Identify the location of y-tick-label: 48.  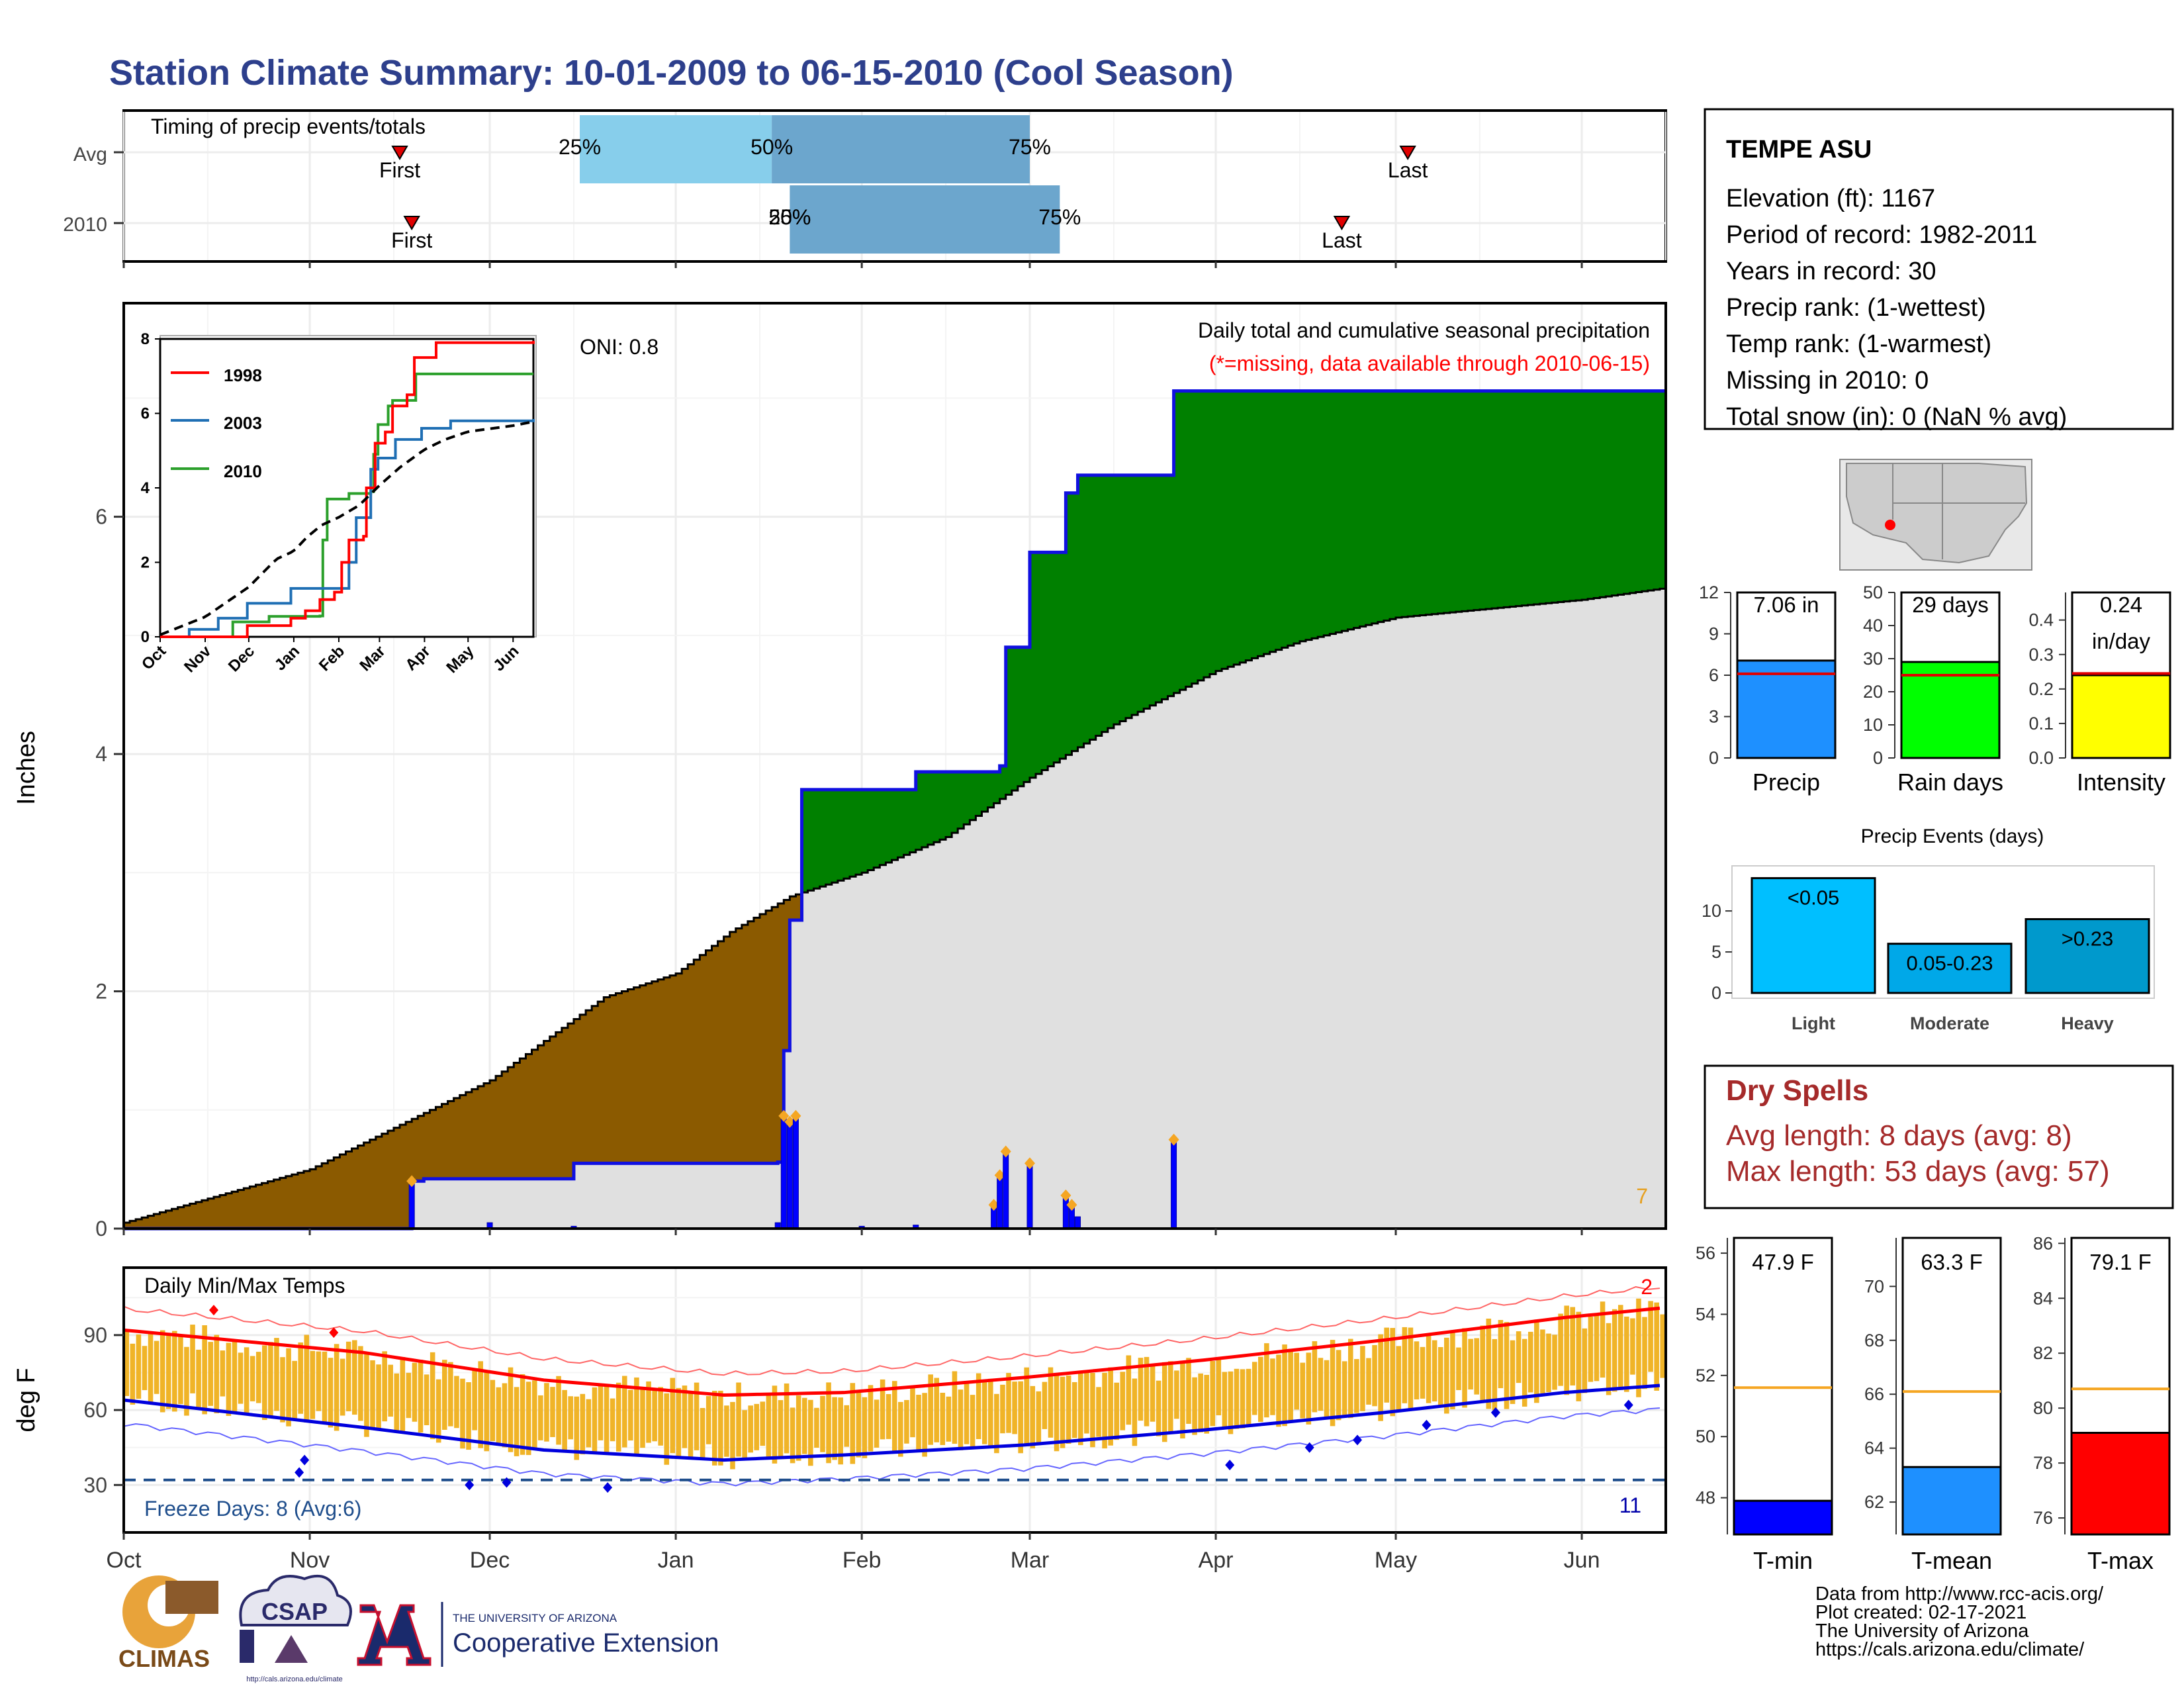
(1706, 1498).